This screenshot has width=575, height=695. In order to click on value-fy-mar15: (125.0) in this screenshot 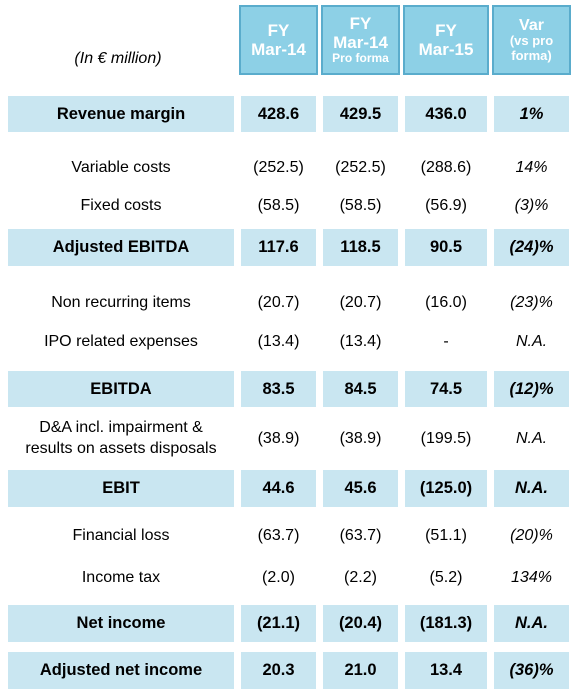, I will do `click(446, 488)`.